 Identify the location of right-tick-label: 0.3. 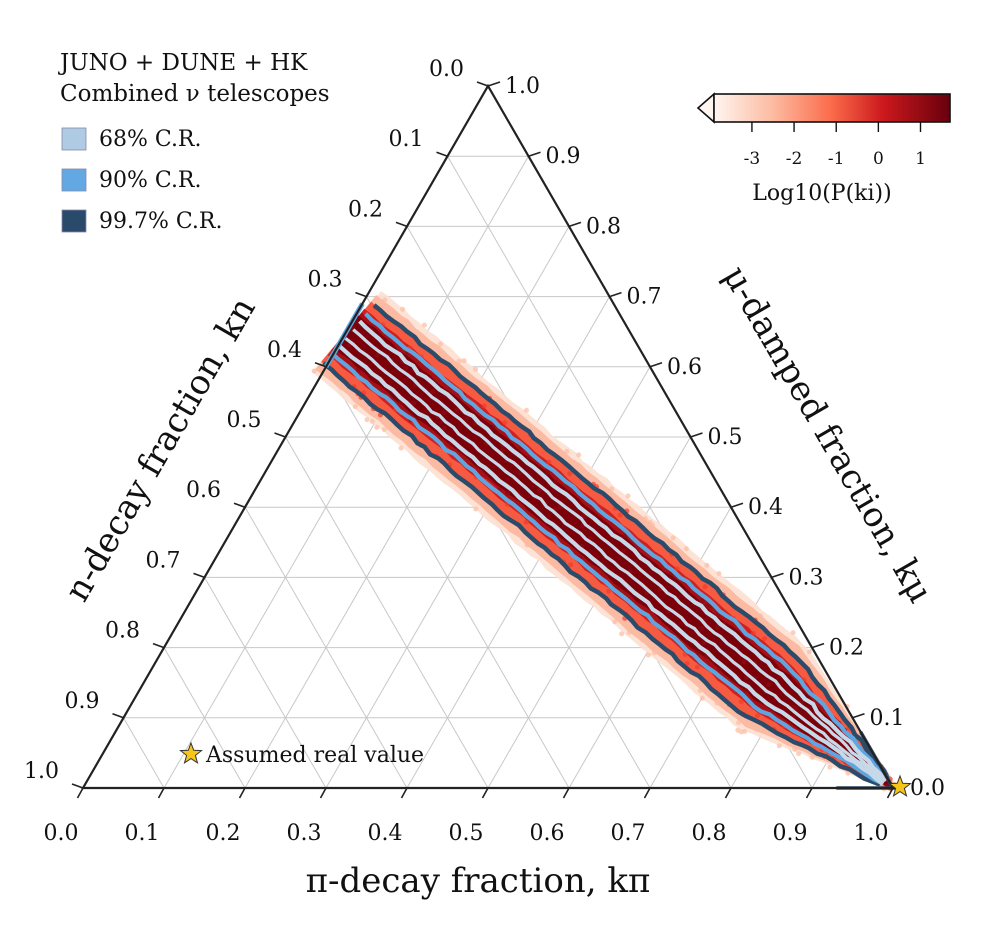
(806, 577).